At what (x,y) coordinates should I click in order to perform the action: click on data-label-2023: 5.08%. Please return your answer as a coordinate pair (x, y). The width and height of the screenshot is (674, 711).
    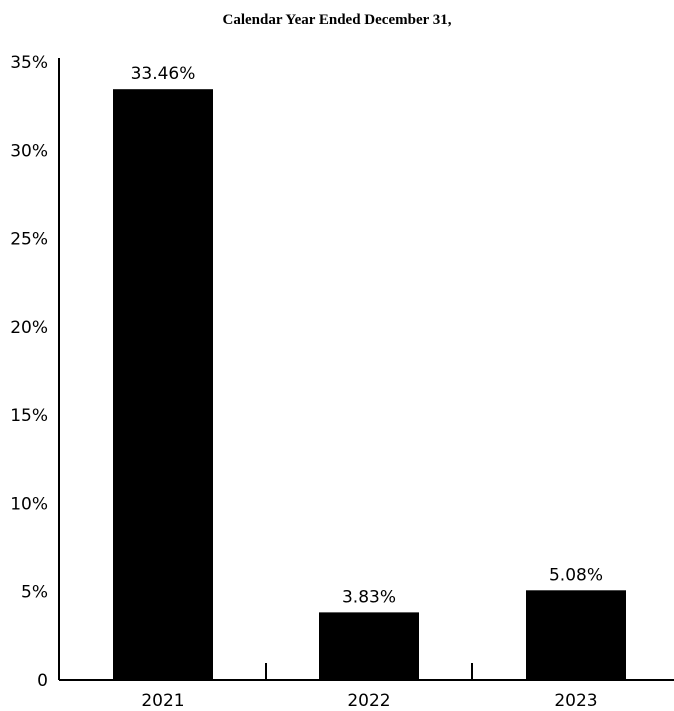
    Looking at the image, I should click on (576, 575).